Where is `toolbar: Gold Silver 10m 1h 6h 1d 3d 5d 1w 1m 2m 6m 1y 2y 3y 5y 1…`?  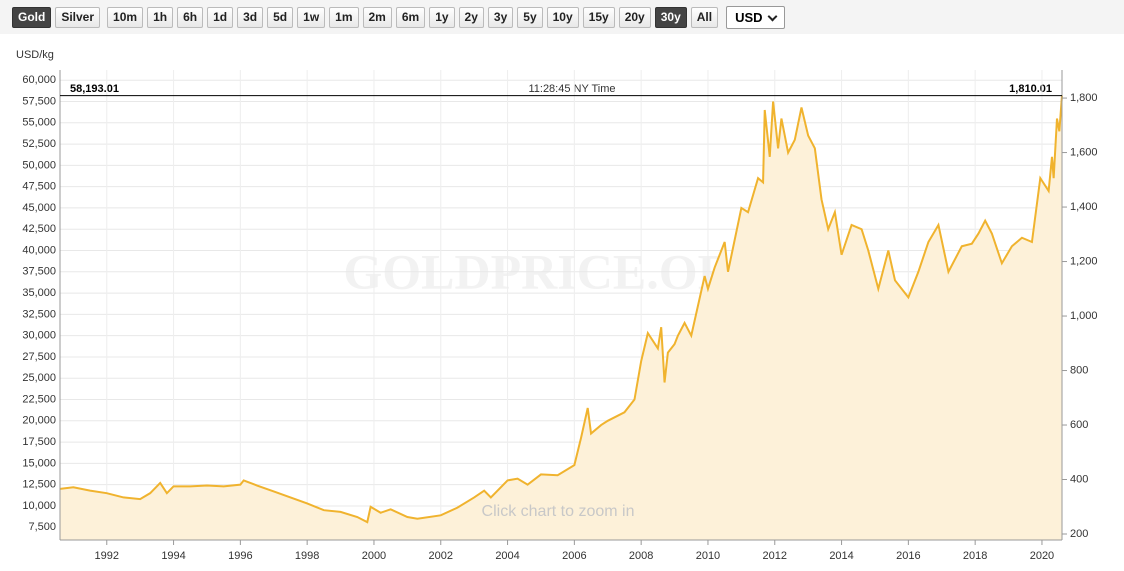 toolbar: Gold Silver 10m 1h 6h 1d 3d 5d 1w 1m 2m 6m 1y 2y 3y 5y 1… is located at coordinates (562, 17).